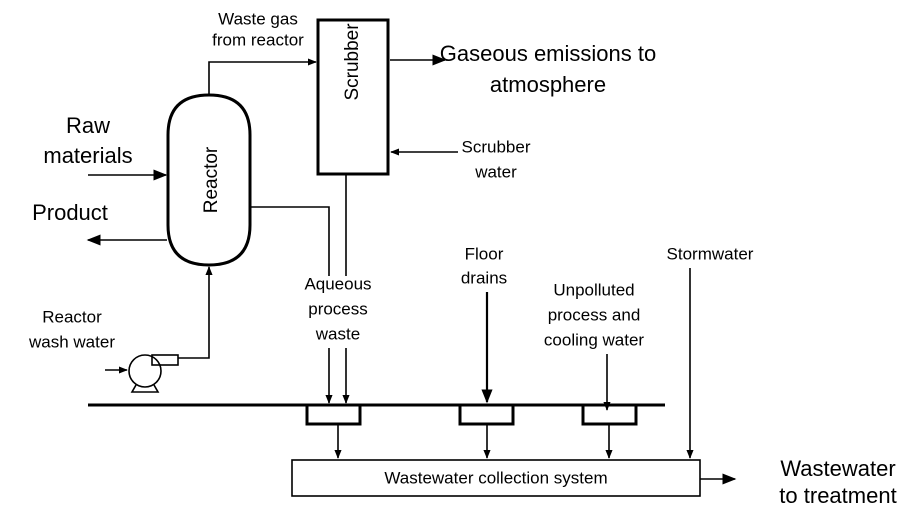  I want to click on product-label: Product, so click(70, 212).